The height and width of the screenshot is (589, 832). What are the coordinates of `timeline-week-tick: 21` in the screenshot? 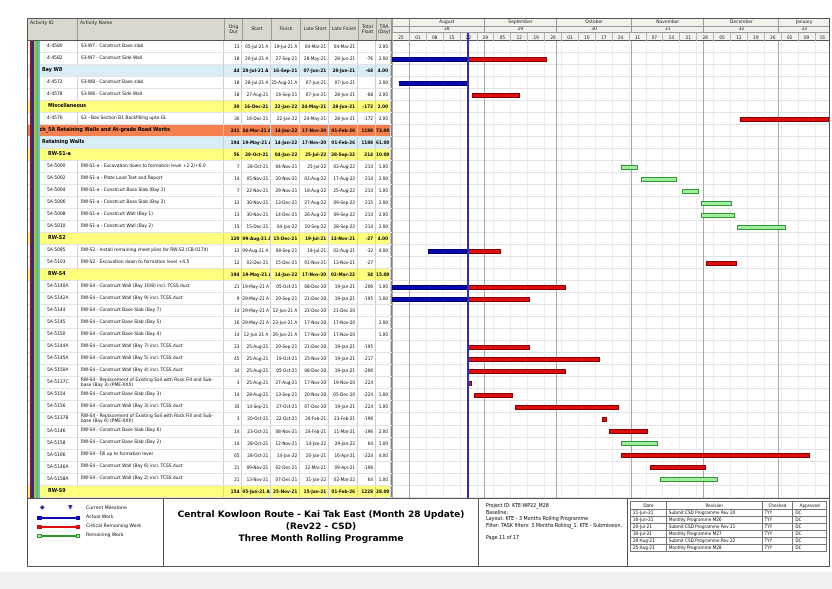 It's located at (687, 37).